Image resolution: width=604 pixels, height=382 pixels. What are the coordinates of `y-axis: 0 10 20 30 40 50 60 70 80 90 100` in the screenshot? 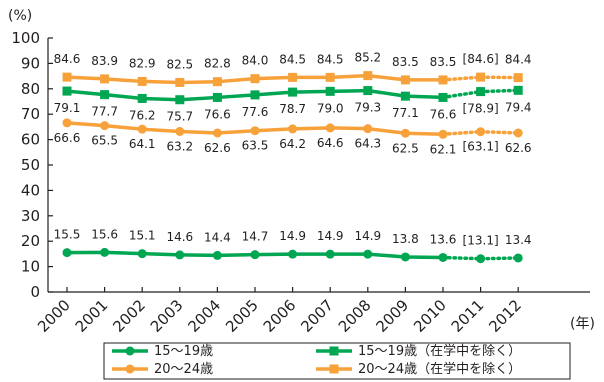 It's located at (32, 165).